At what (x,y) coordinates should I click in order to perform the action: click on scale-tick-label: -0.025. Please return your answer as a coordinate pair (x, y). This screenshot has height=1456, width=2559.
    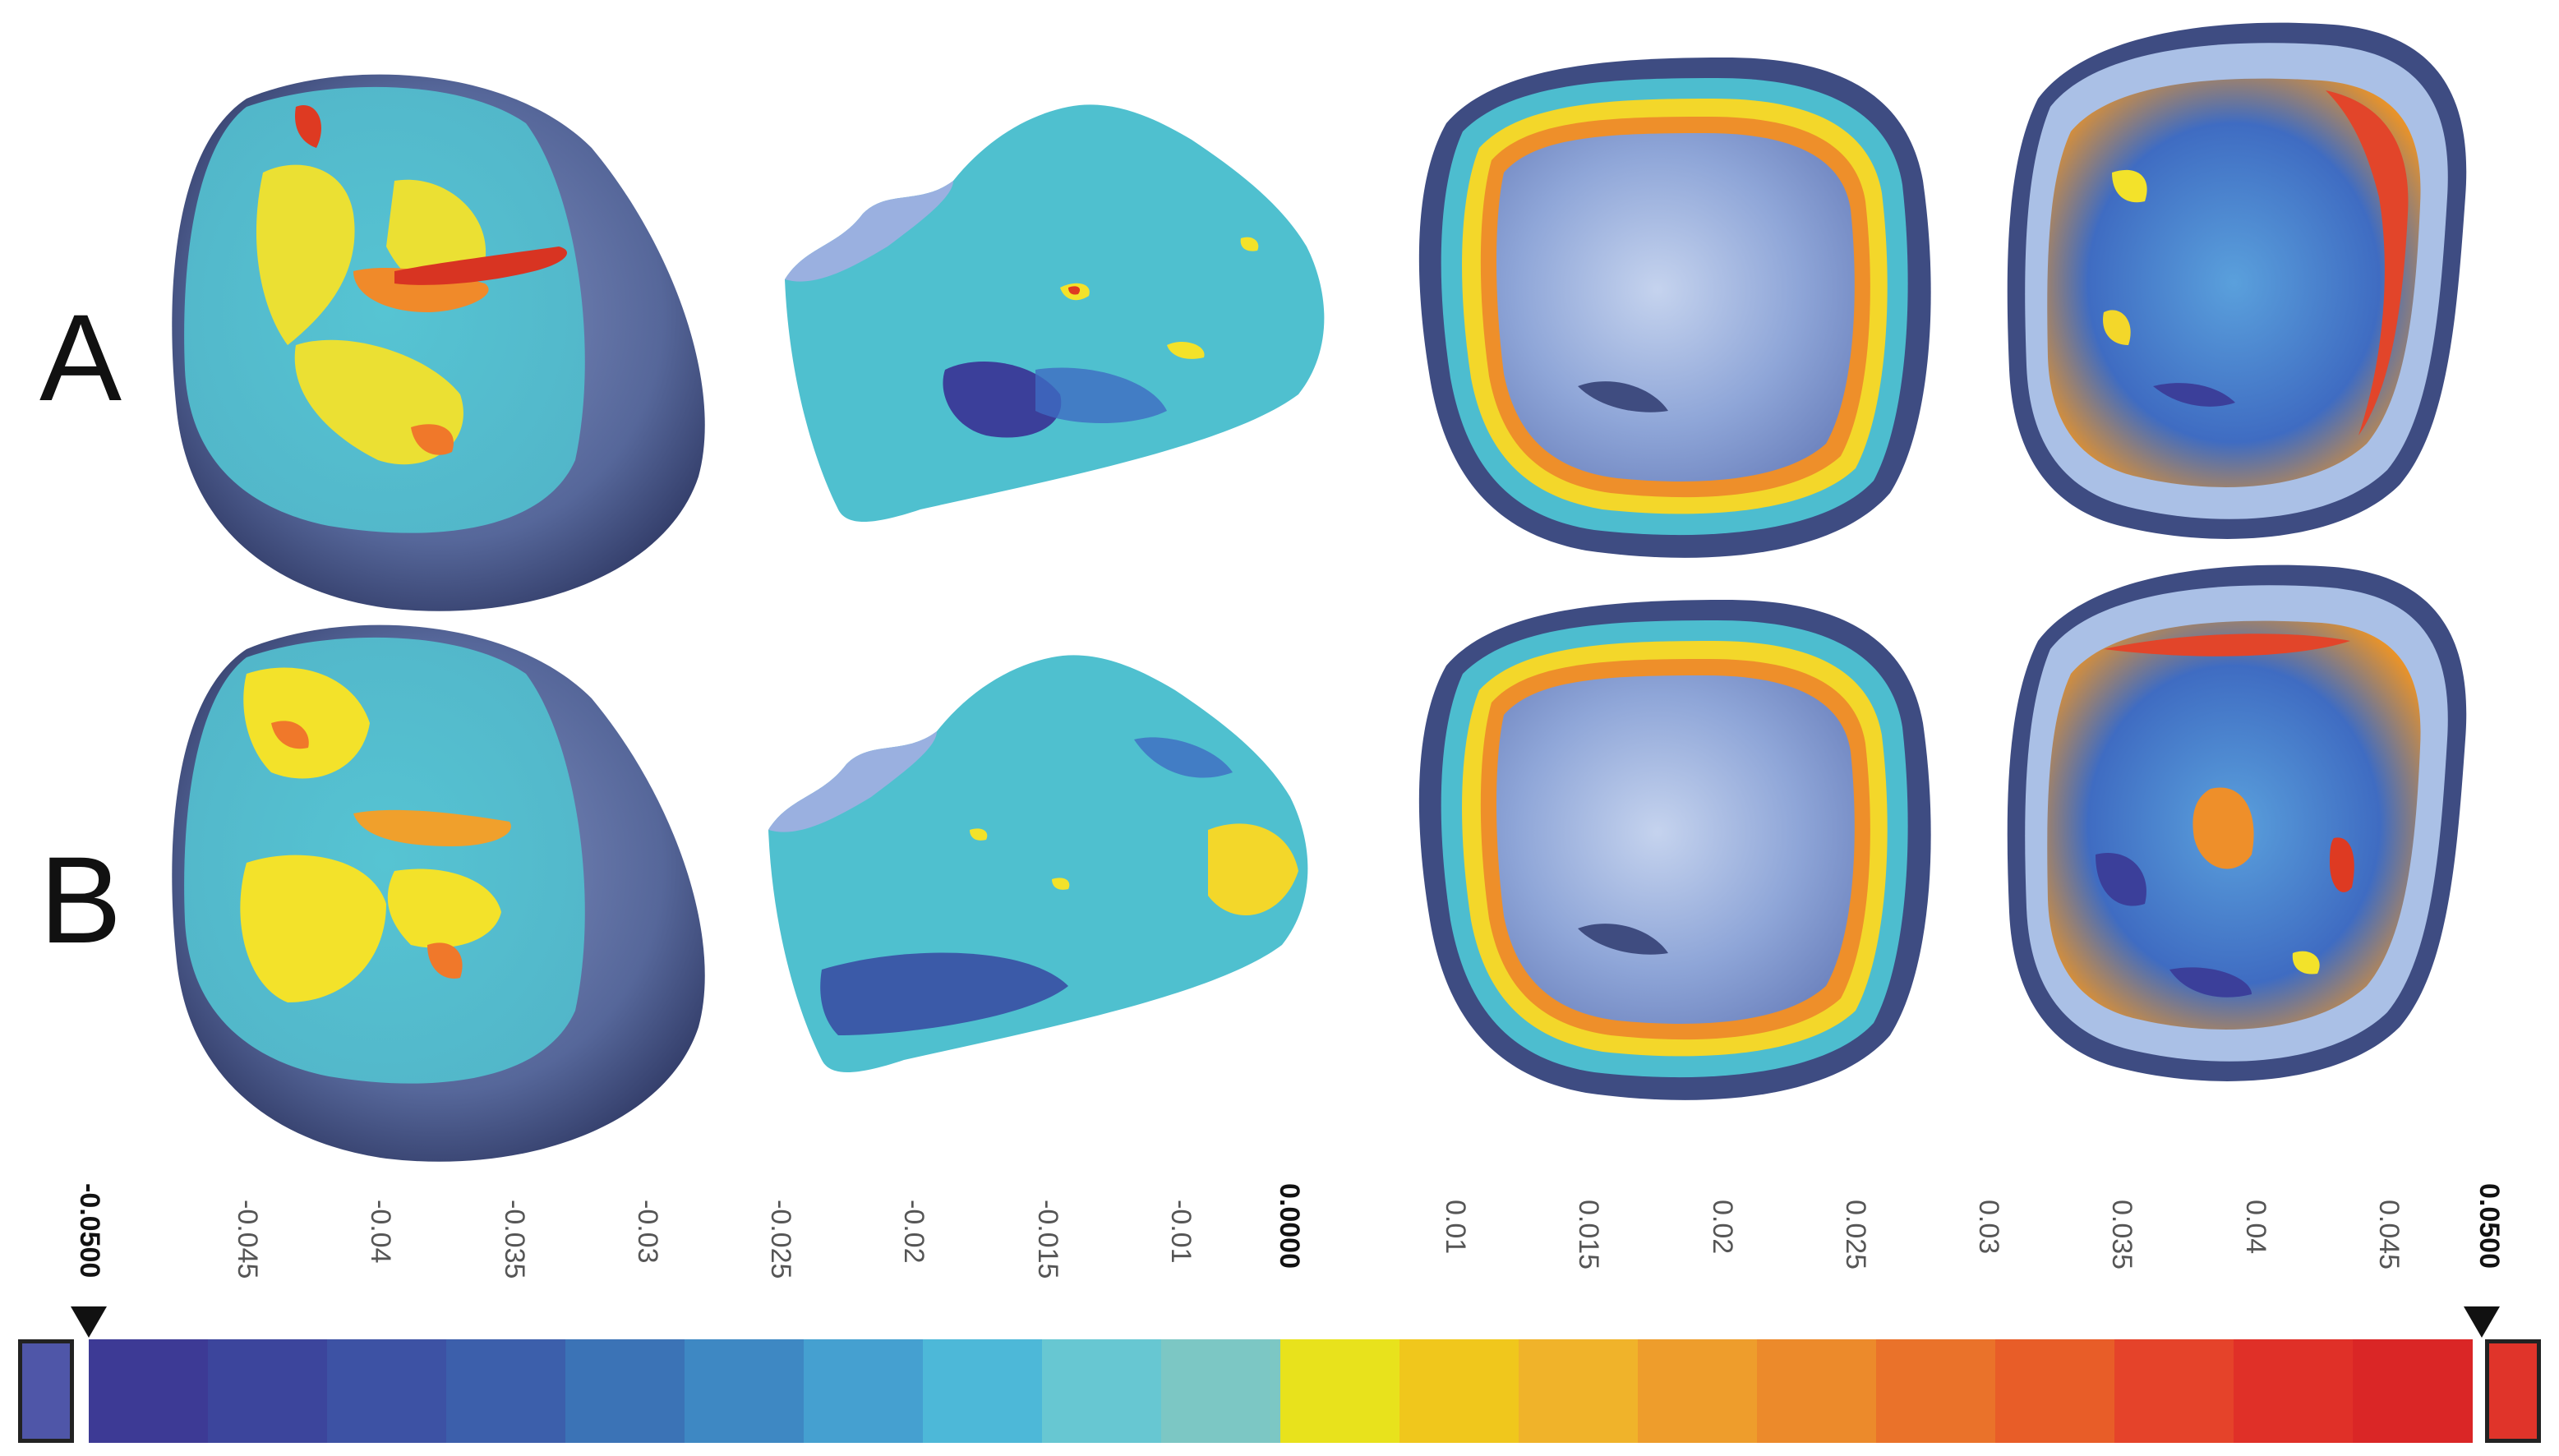
    Looking at the image, I should click on (781, 1239).